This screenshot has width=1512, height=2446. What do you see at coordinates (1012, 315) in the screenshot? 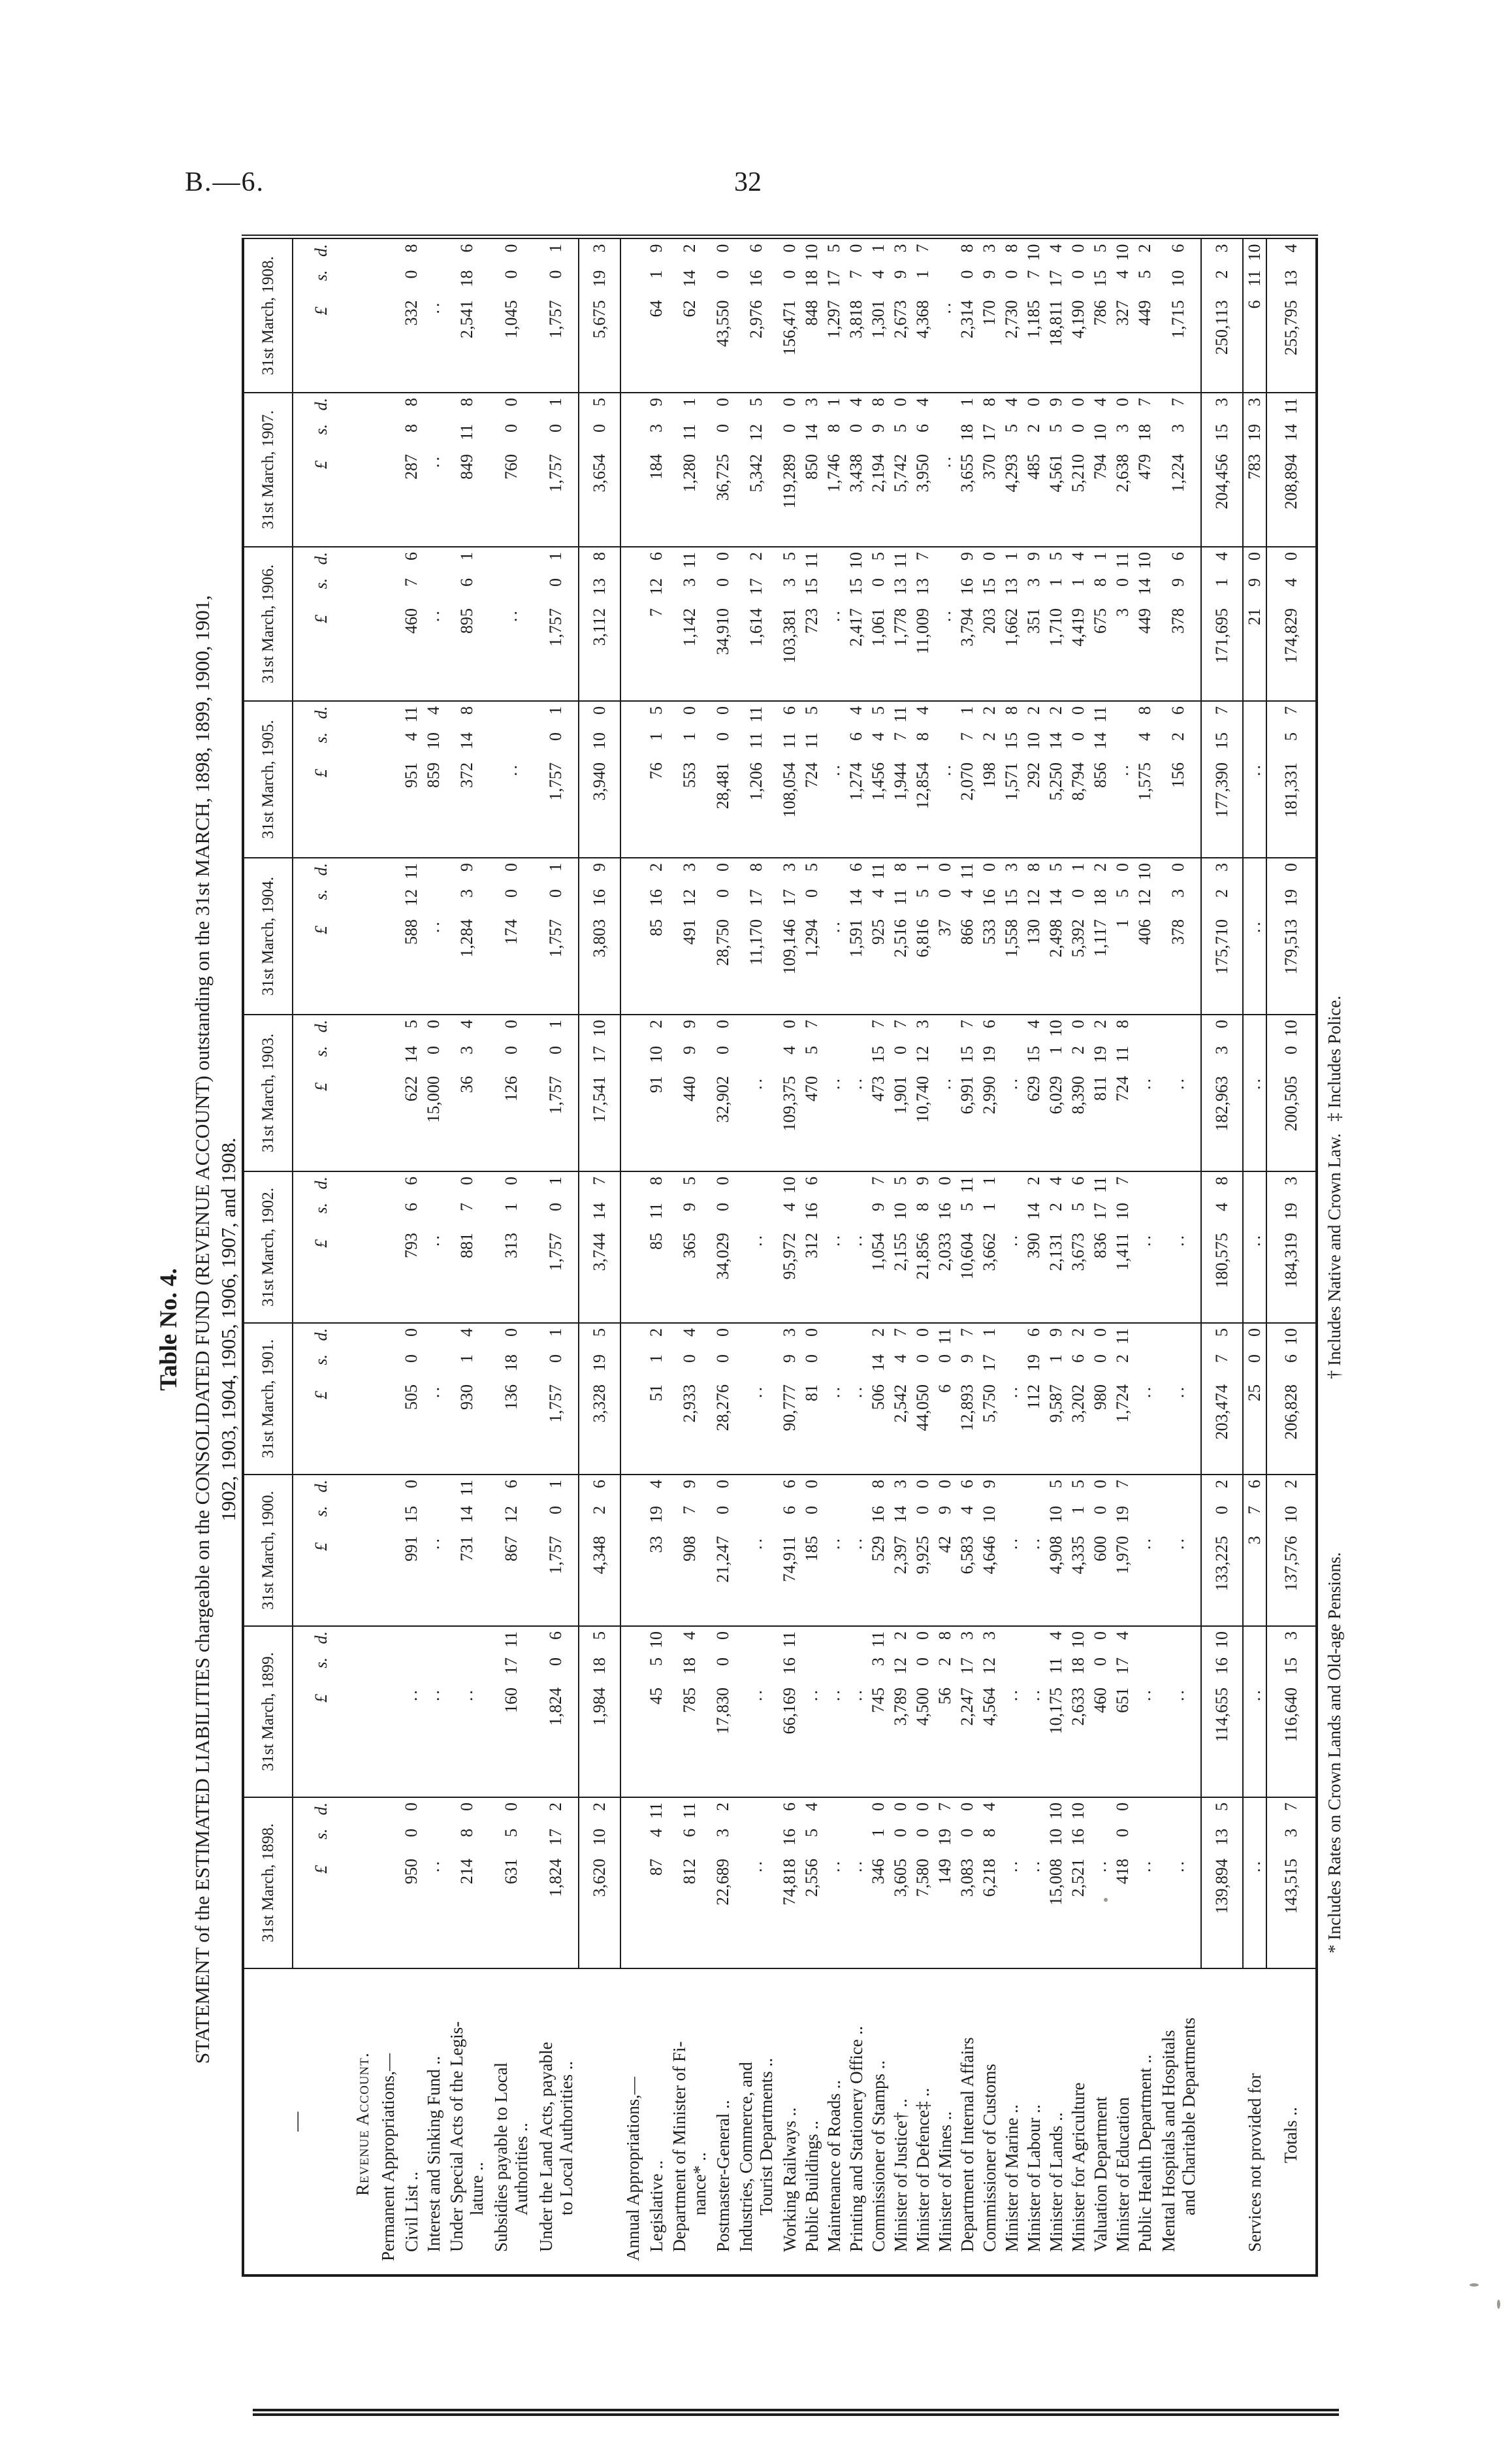
I see `cell-minister-marine-1908: 2,730 0 8` at bounding box center [1012, 315].